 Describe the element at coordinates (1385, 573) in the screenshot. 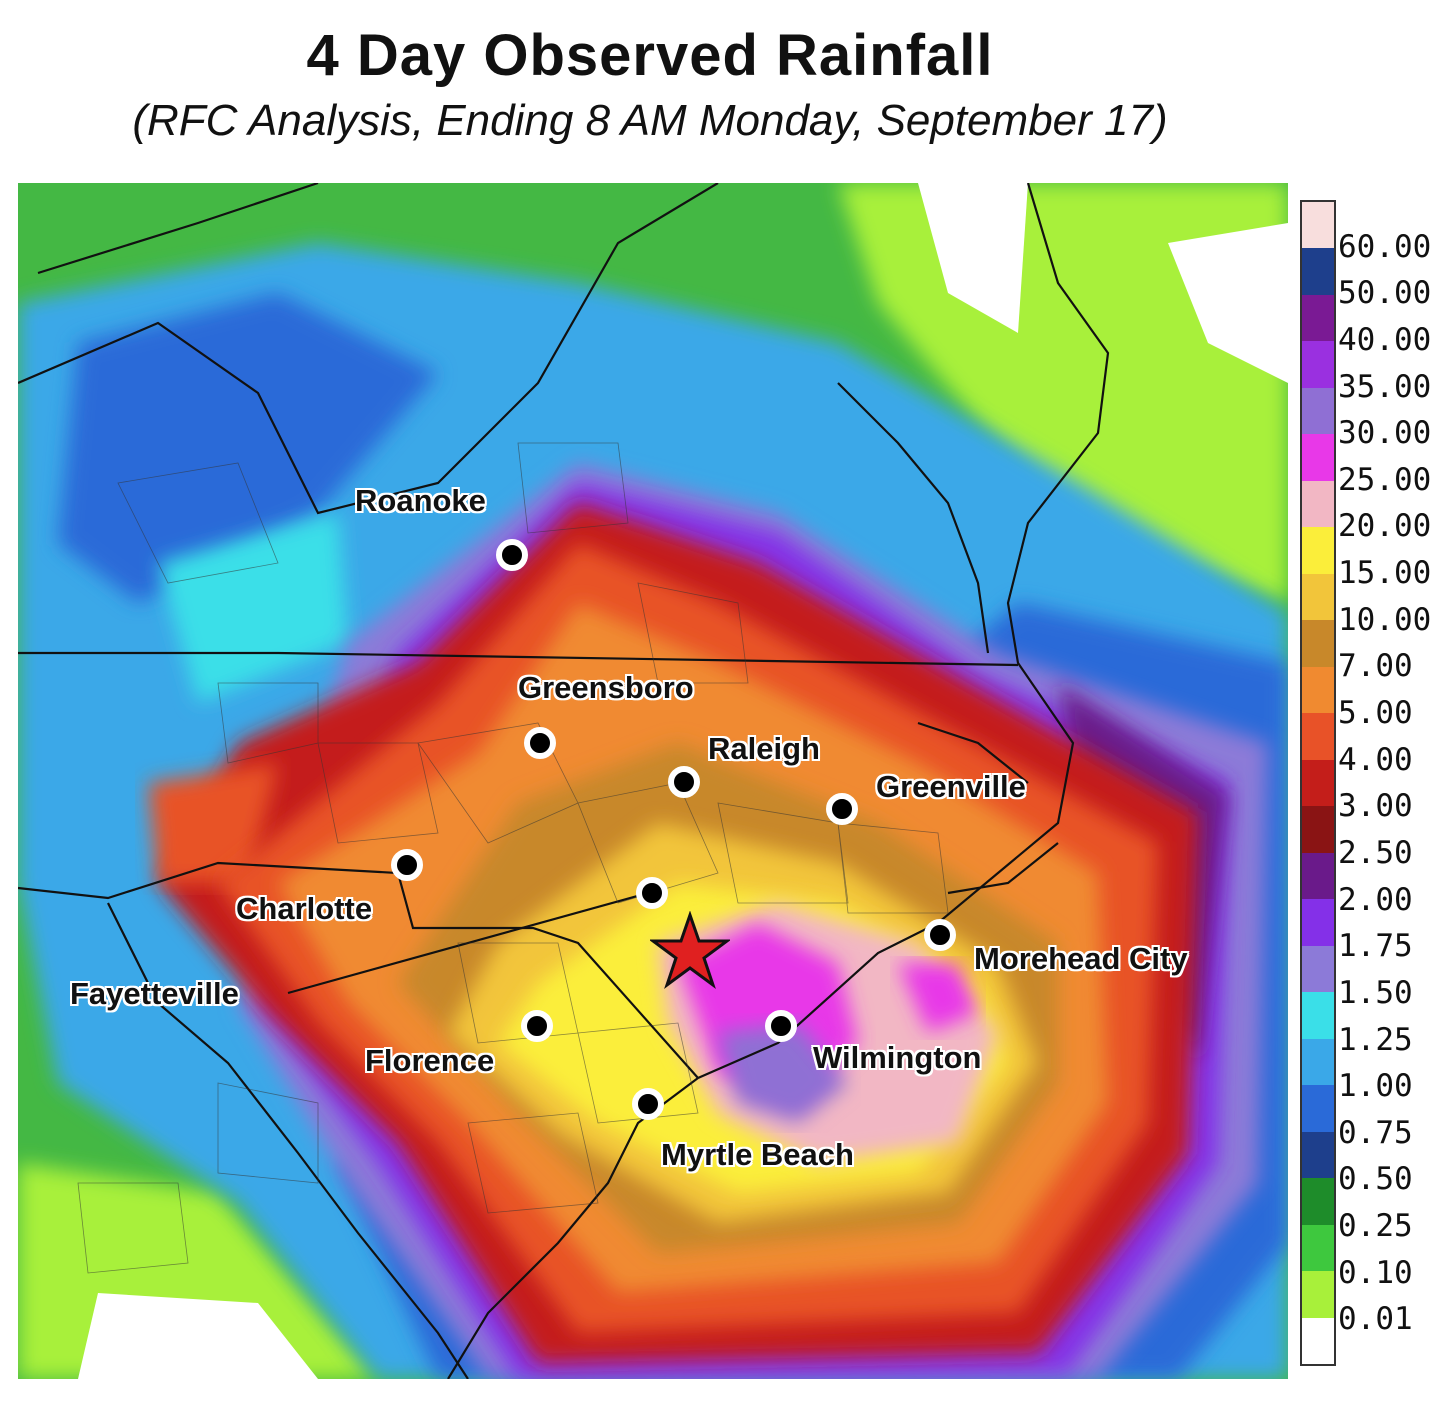

I see `legend-label: 15.00` at that location.